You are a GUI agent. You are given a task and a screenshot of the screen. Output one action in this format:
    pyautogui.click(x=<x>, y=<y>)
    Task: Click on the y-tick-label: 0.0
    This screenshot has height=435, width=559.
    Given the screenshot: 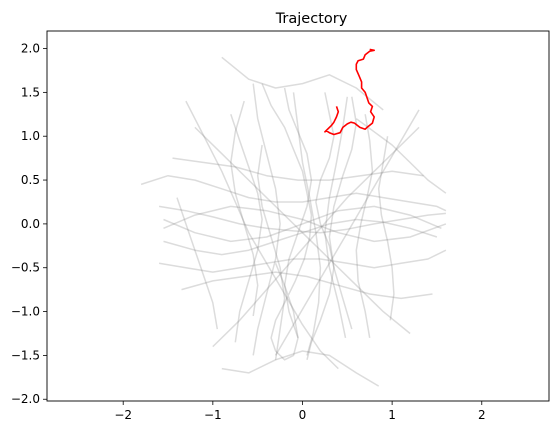 What is the action you would take?
    pyautogui.click(x=30, y=224)
    